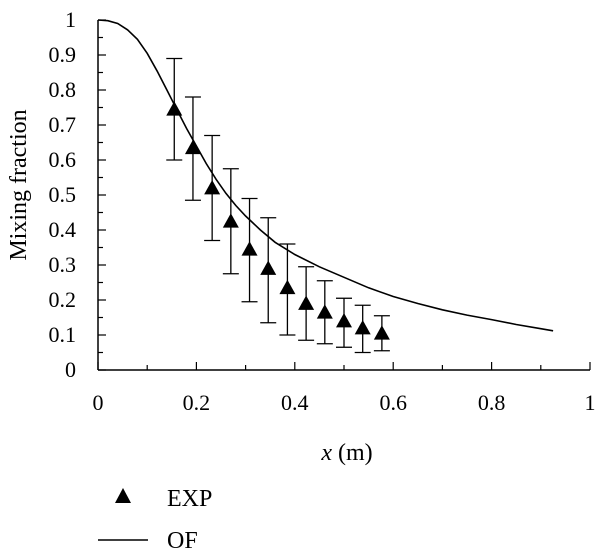 The image size is (600, 558). What do you see at coordinates (70, 19) in the screenshot?
I see `y-tick-label: 1` at bounding box center [70, 19].